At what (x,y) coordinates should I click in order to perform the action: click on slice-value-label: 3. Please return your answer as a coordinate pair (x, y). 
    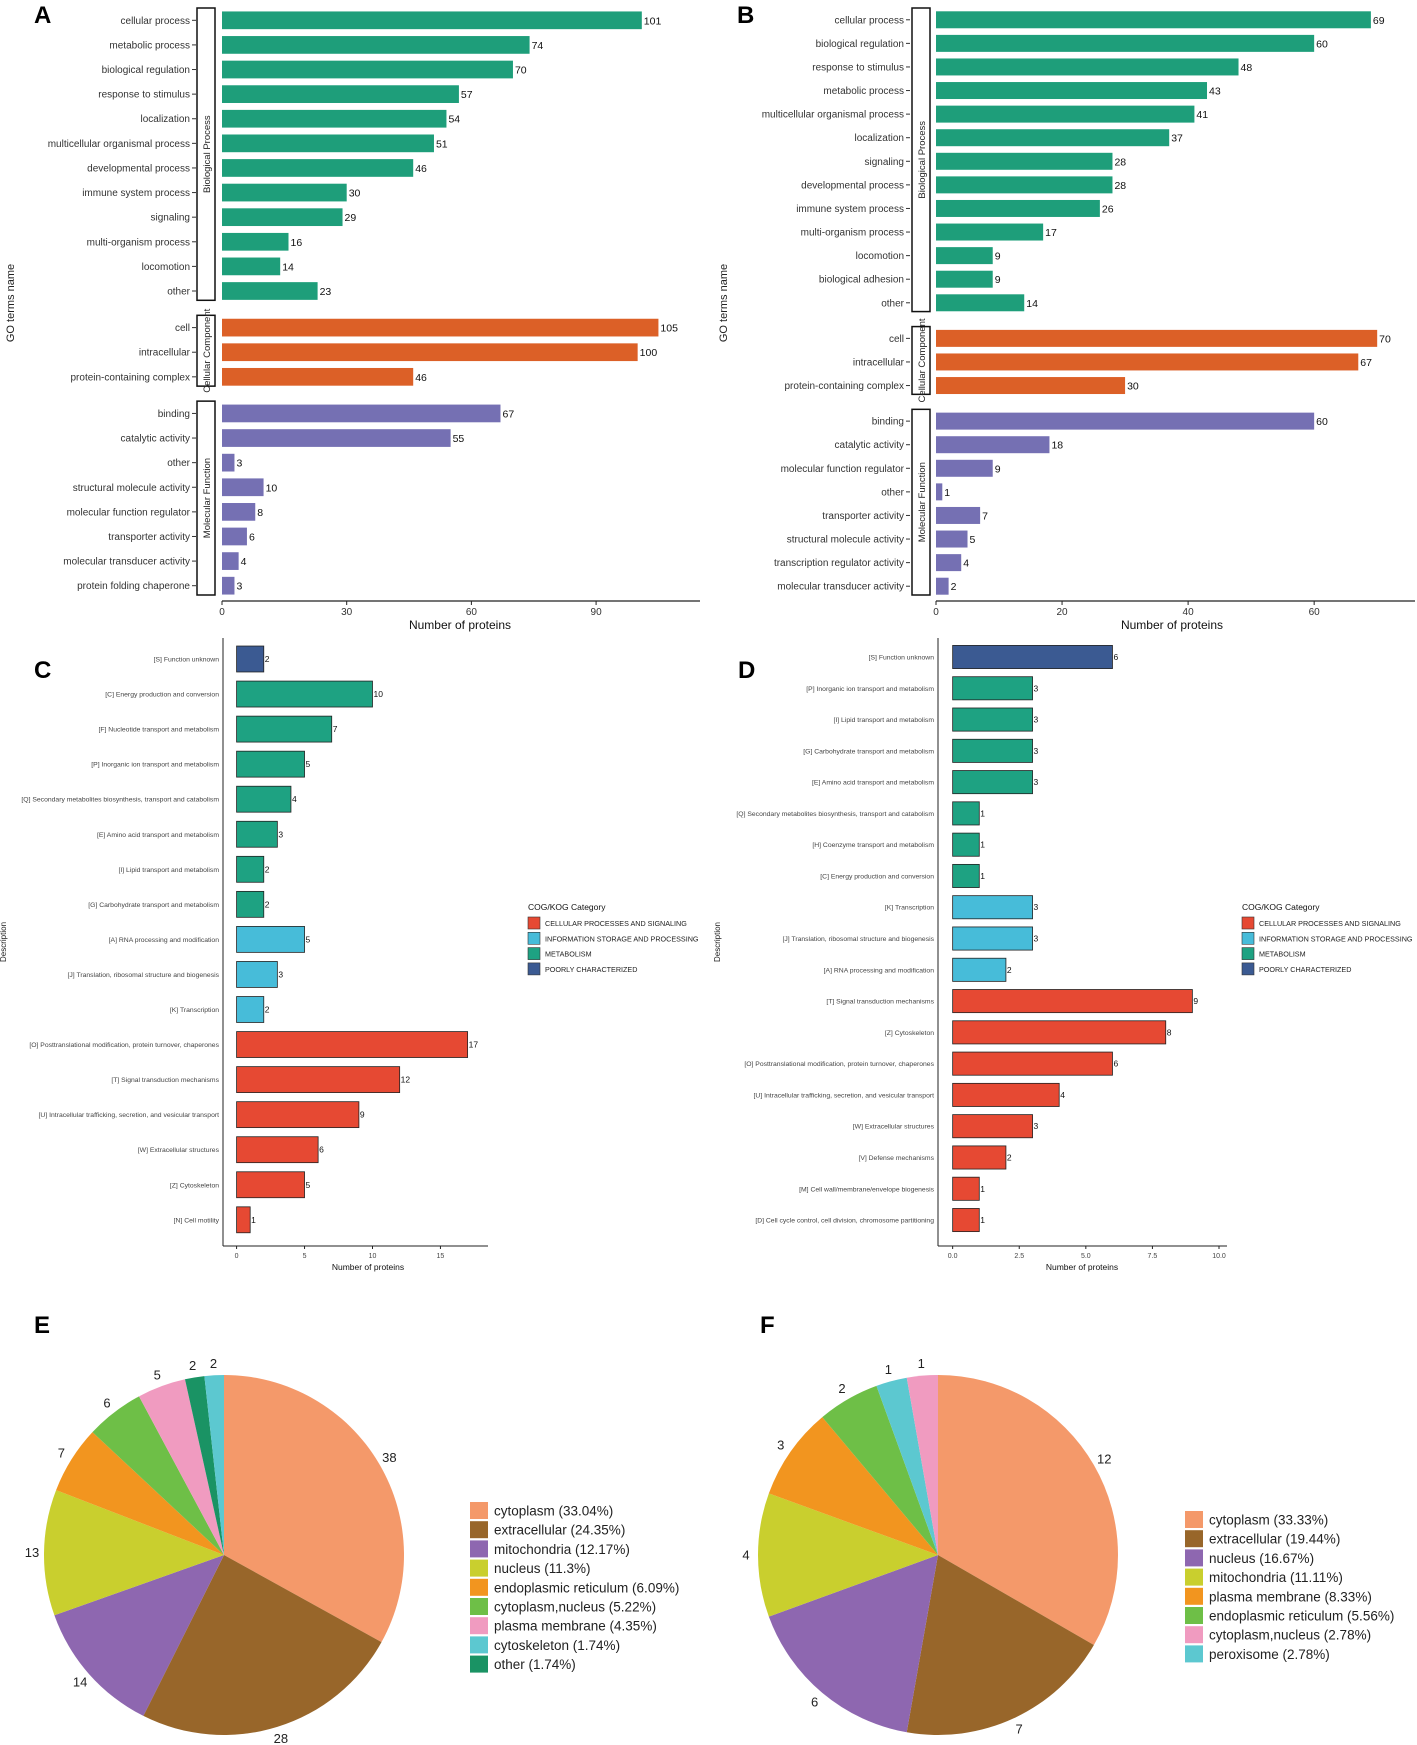
    Looking at the image, I should click on (780, 1444).